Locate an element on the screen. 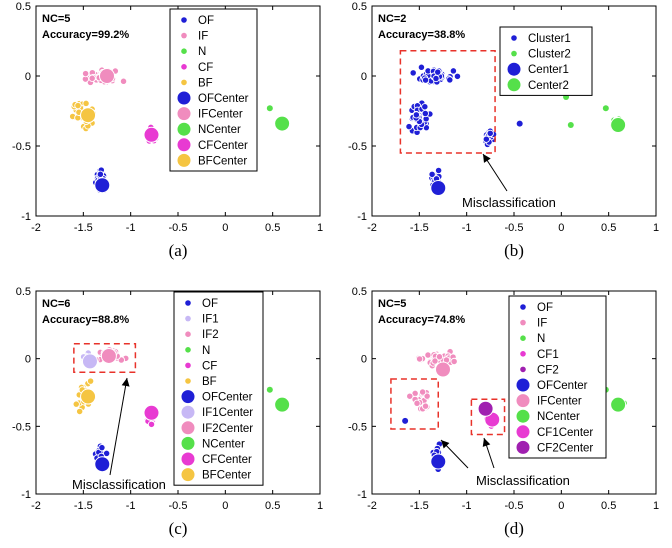 The width and height of the screenshot is (672, 548). nc-label: NC=5 is located at coordinates (392, 304).